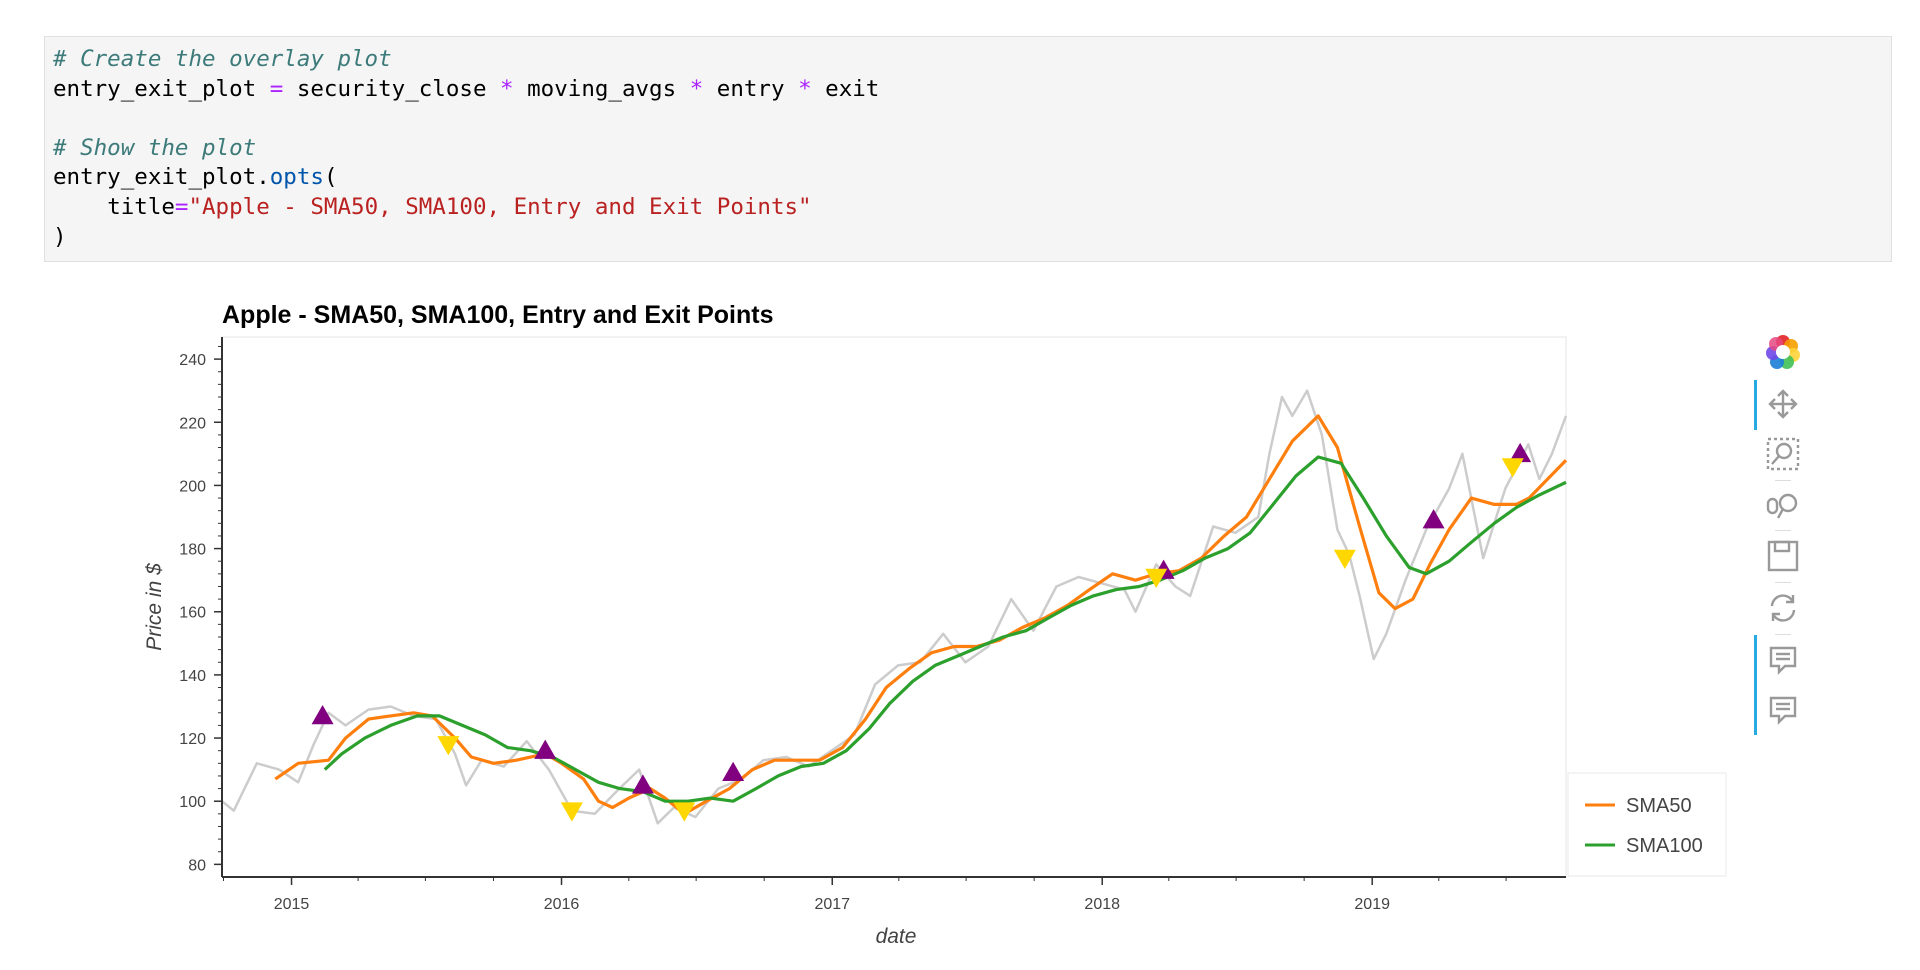  Describe the element at coordinates (1783, 404) in the screenshot. I see `pan-icon` at that location.